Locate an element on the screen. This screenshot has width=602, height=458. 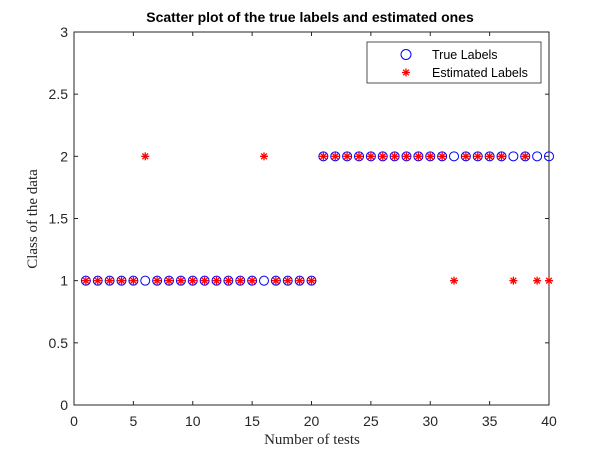
y-tick-label: 1.5 is located at coordinates (59, 219).